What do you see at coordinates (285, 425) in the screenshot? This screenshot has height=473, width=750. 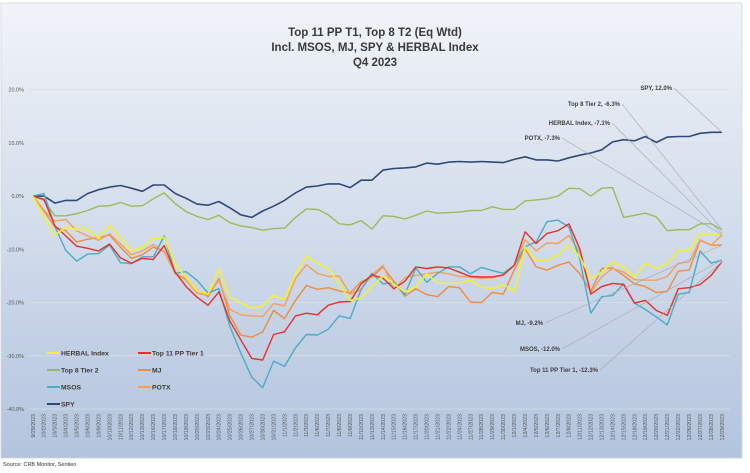 I see `x-tick-label: 11/1/2023` at bounding box center [285, 425].